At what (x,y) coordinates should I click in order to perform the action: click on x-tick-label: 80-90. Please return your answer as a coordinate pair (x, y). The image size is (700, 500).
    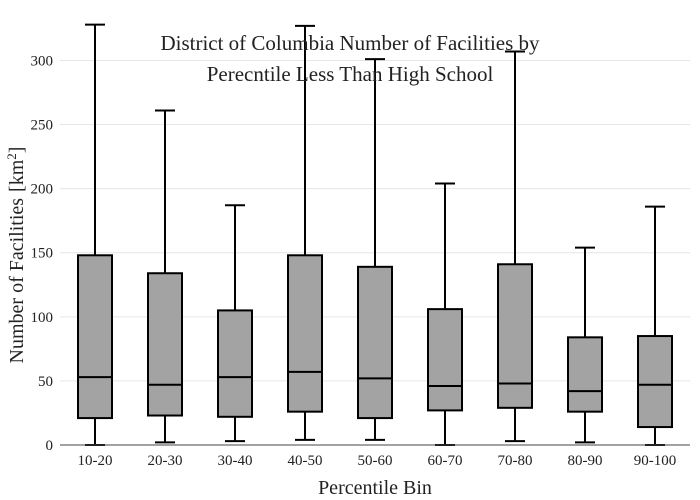
    Looking at the image, I should click on (585, 461).